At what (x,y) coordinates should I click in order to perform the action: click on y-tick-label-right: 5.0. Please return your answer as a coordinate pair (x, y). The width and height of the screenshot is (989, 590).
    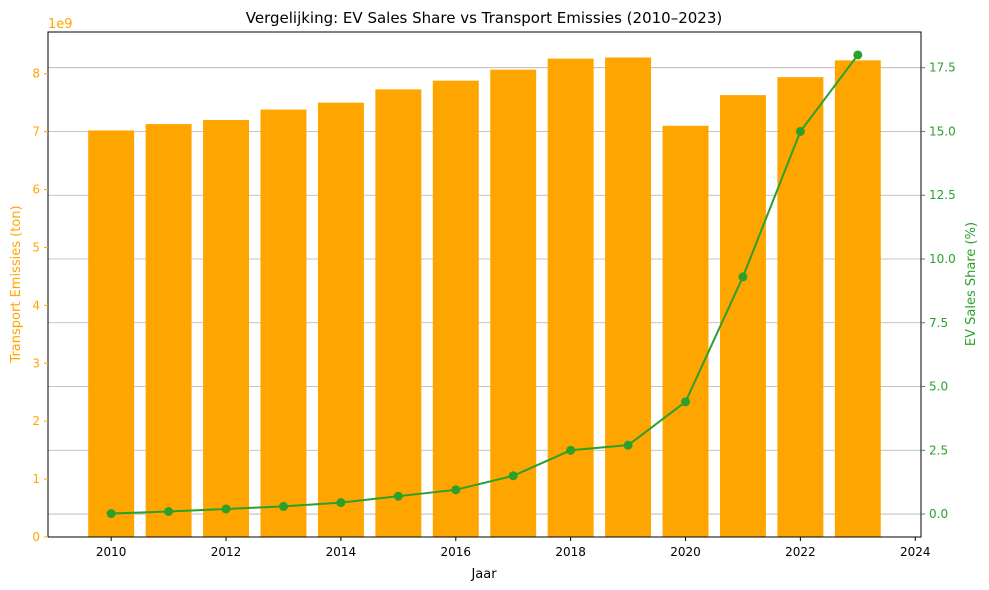
    Looking at the image, I should click on (938, 387).